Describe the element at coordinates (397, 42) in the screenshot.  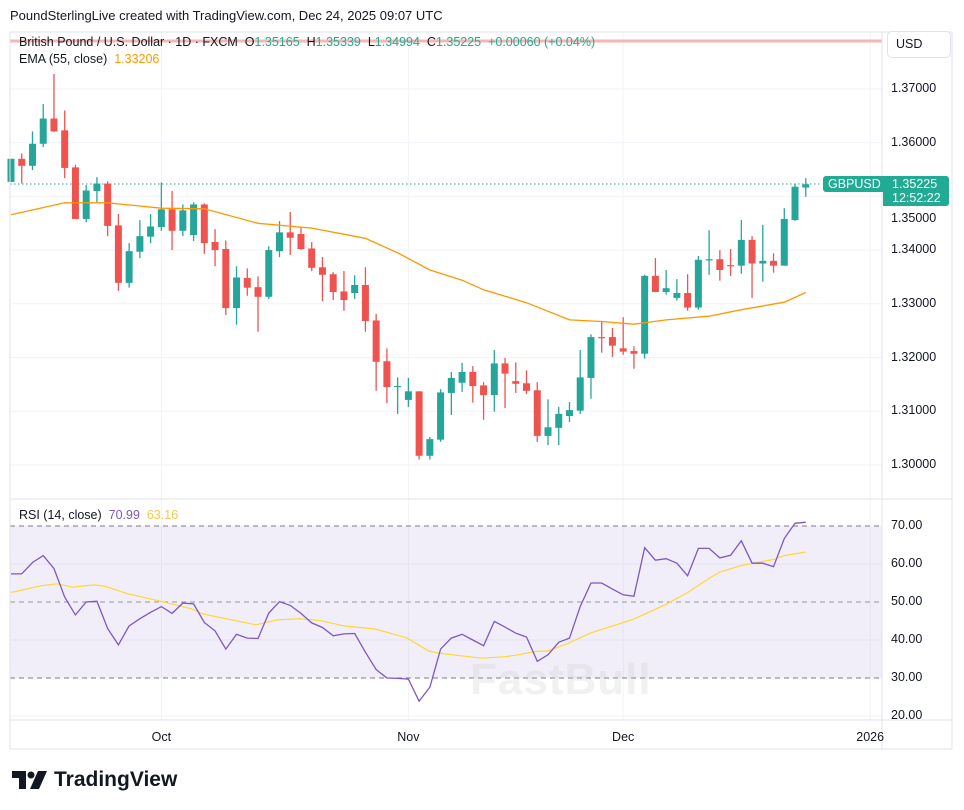
I see `low-value: 1.34994` at that location.